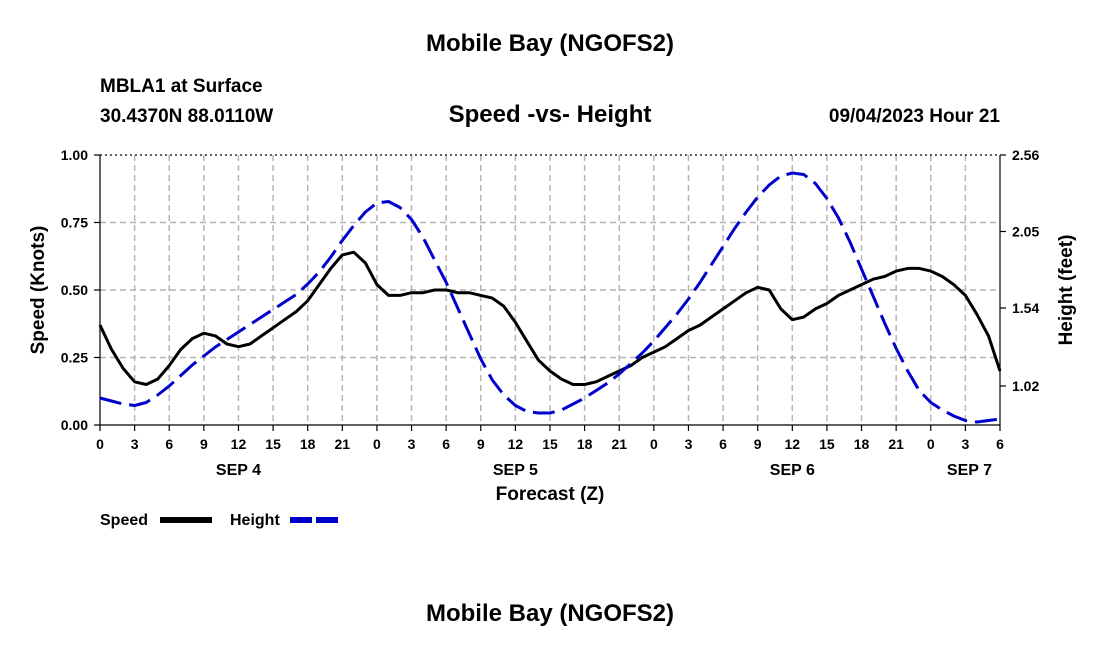 The height and width of the screenshot is (650, 1100). I want to click on legend-label-speed: Speed, so click(124, 520).